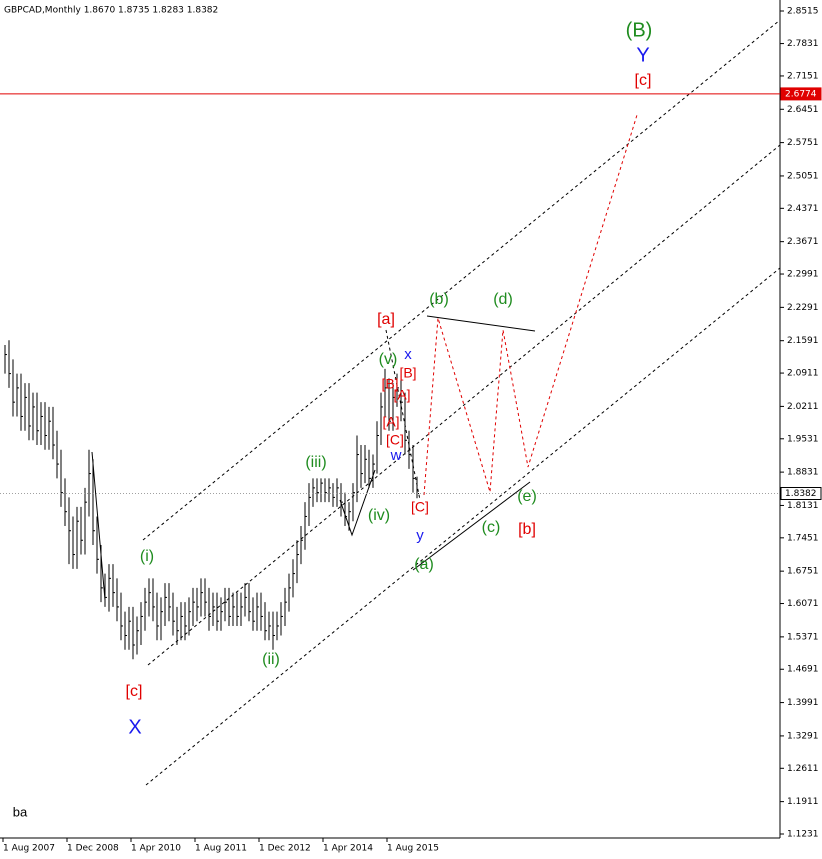 This screenshot has width=822, height=859. I want to click on price-label: 1.8382, so click(801, 494).